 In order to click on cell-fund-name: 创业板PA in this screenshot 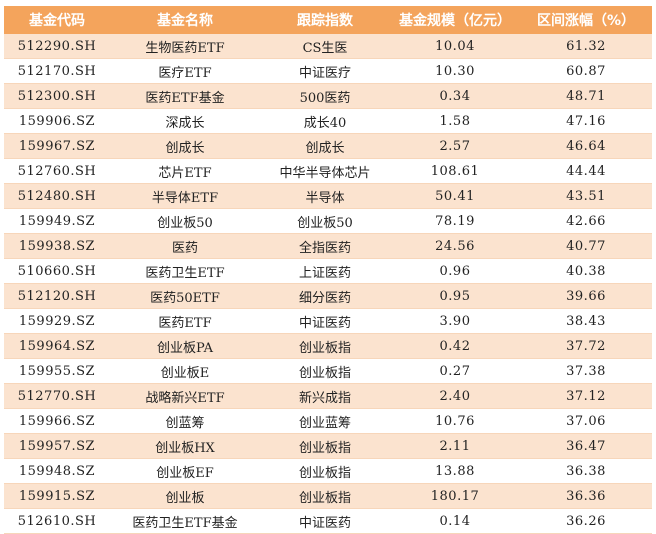, I will do `click(185, 346)`.